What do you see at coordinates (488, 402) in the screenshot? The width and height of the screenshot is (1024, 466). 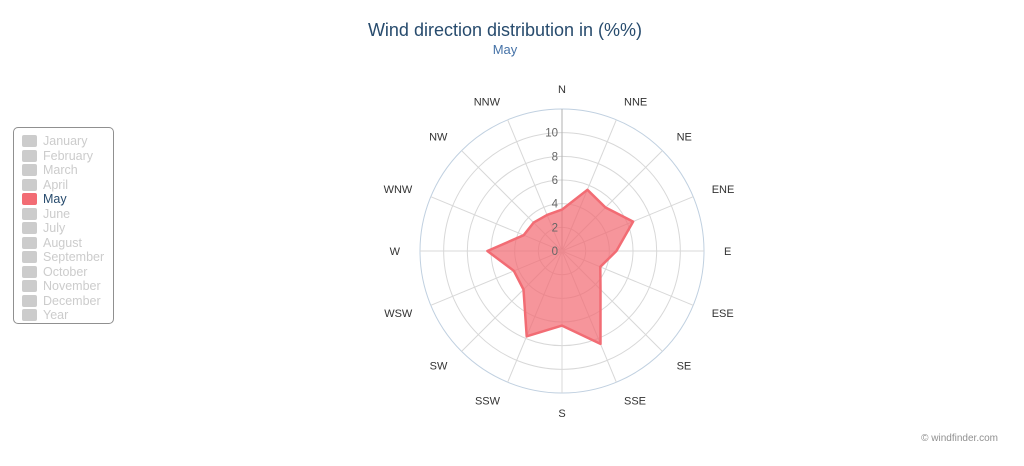 I see `direction-label-ssw: SSW` at bounding box center [488, 402].